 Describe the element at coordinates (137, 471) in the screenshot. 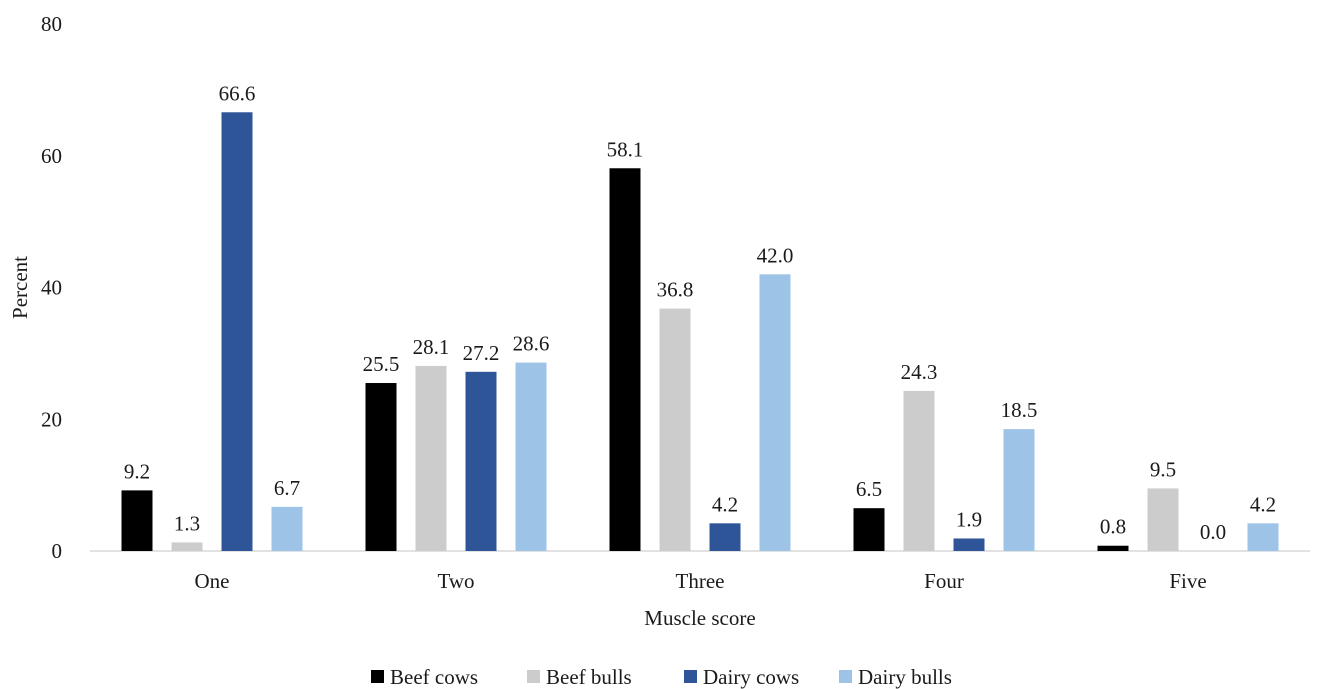

I see `bar-value-label: 9.2` at that location.